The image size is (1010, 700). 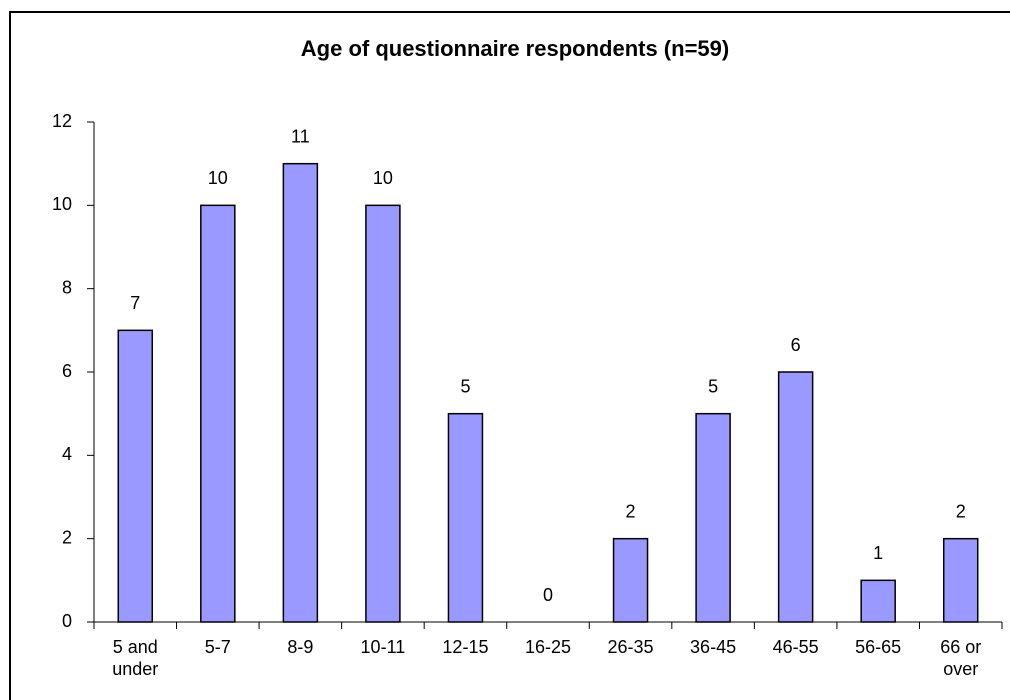 What do you see at coordinates (135, 658) in the screenshot?
I see `x-tick-label: 5 and under` at bounding box center [135, 658].